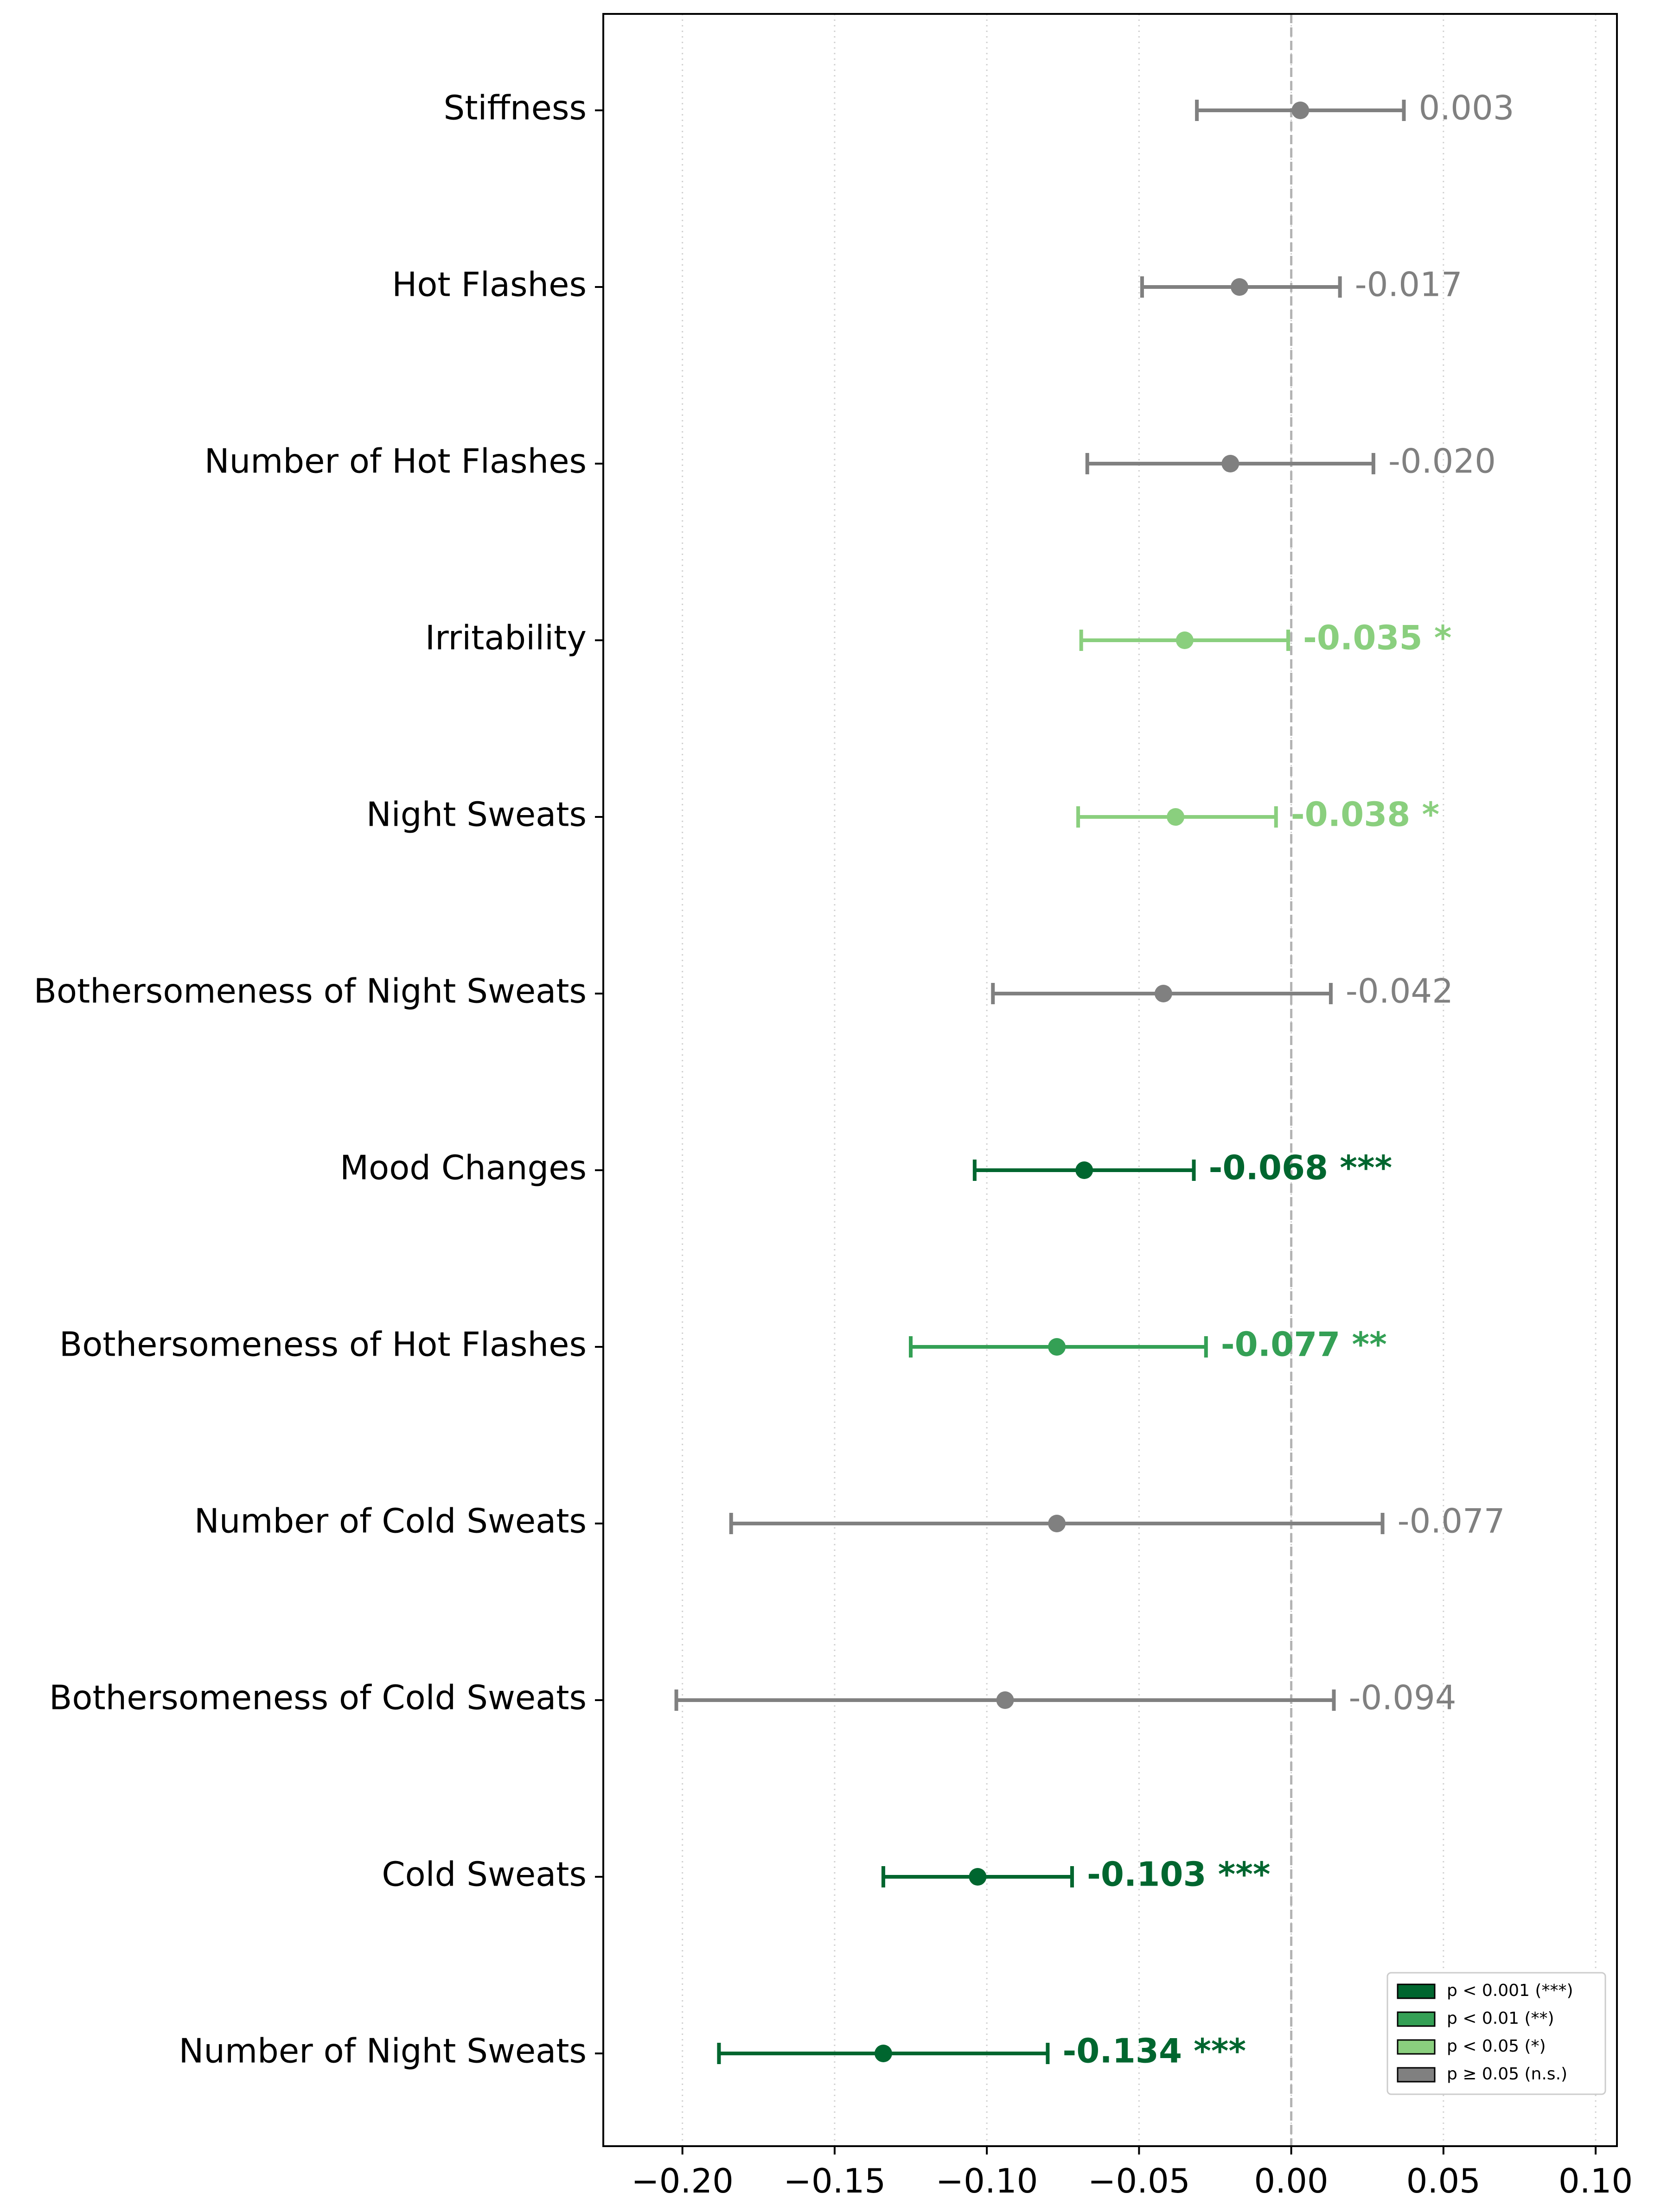  What do you see at coordinates (1409, 285) in the screenshot?
I see `estimate-value-label: -0.017` at bounding box center [1409, 285].